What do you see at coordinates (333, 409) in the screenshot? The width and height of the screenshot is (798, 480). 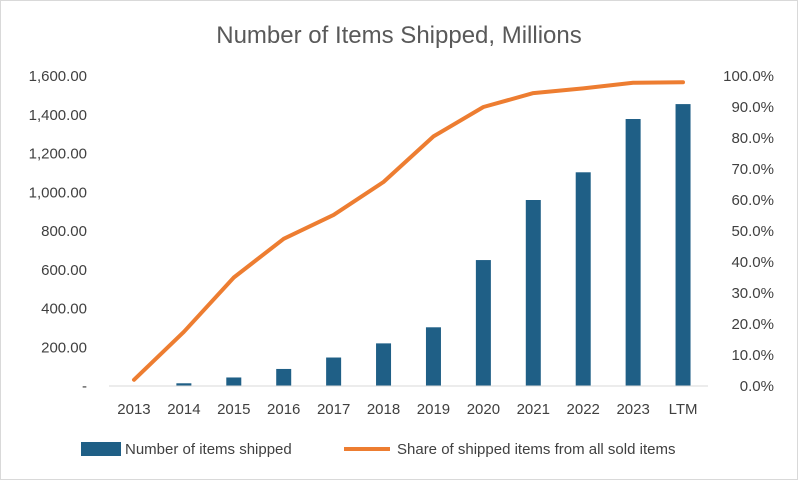 I see `x-tick-label: 2017` at bounding box center [333, 409].